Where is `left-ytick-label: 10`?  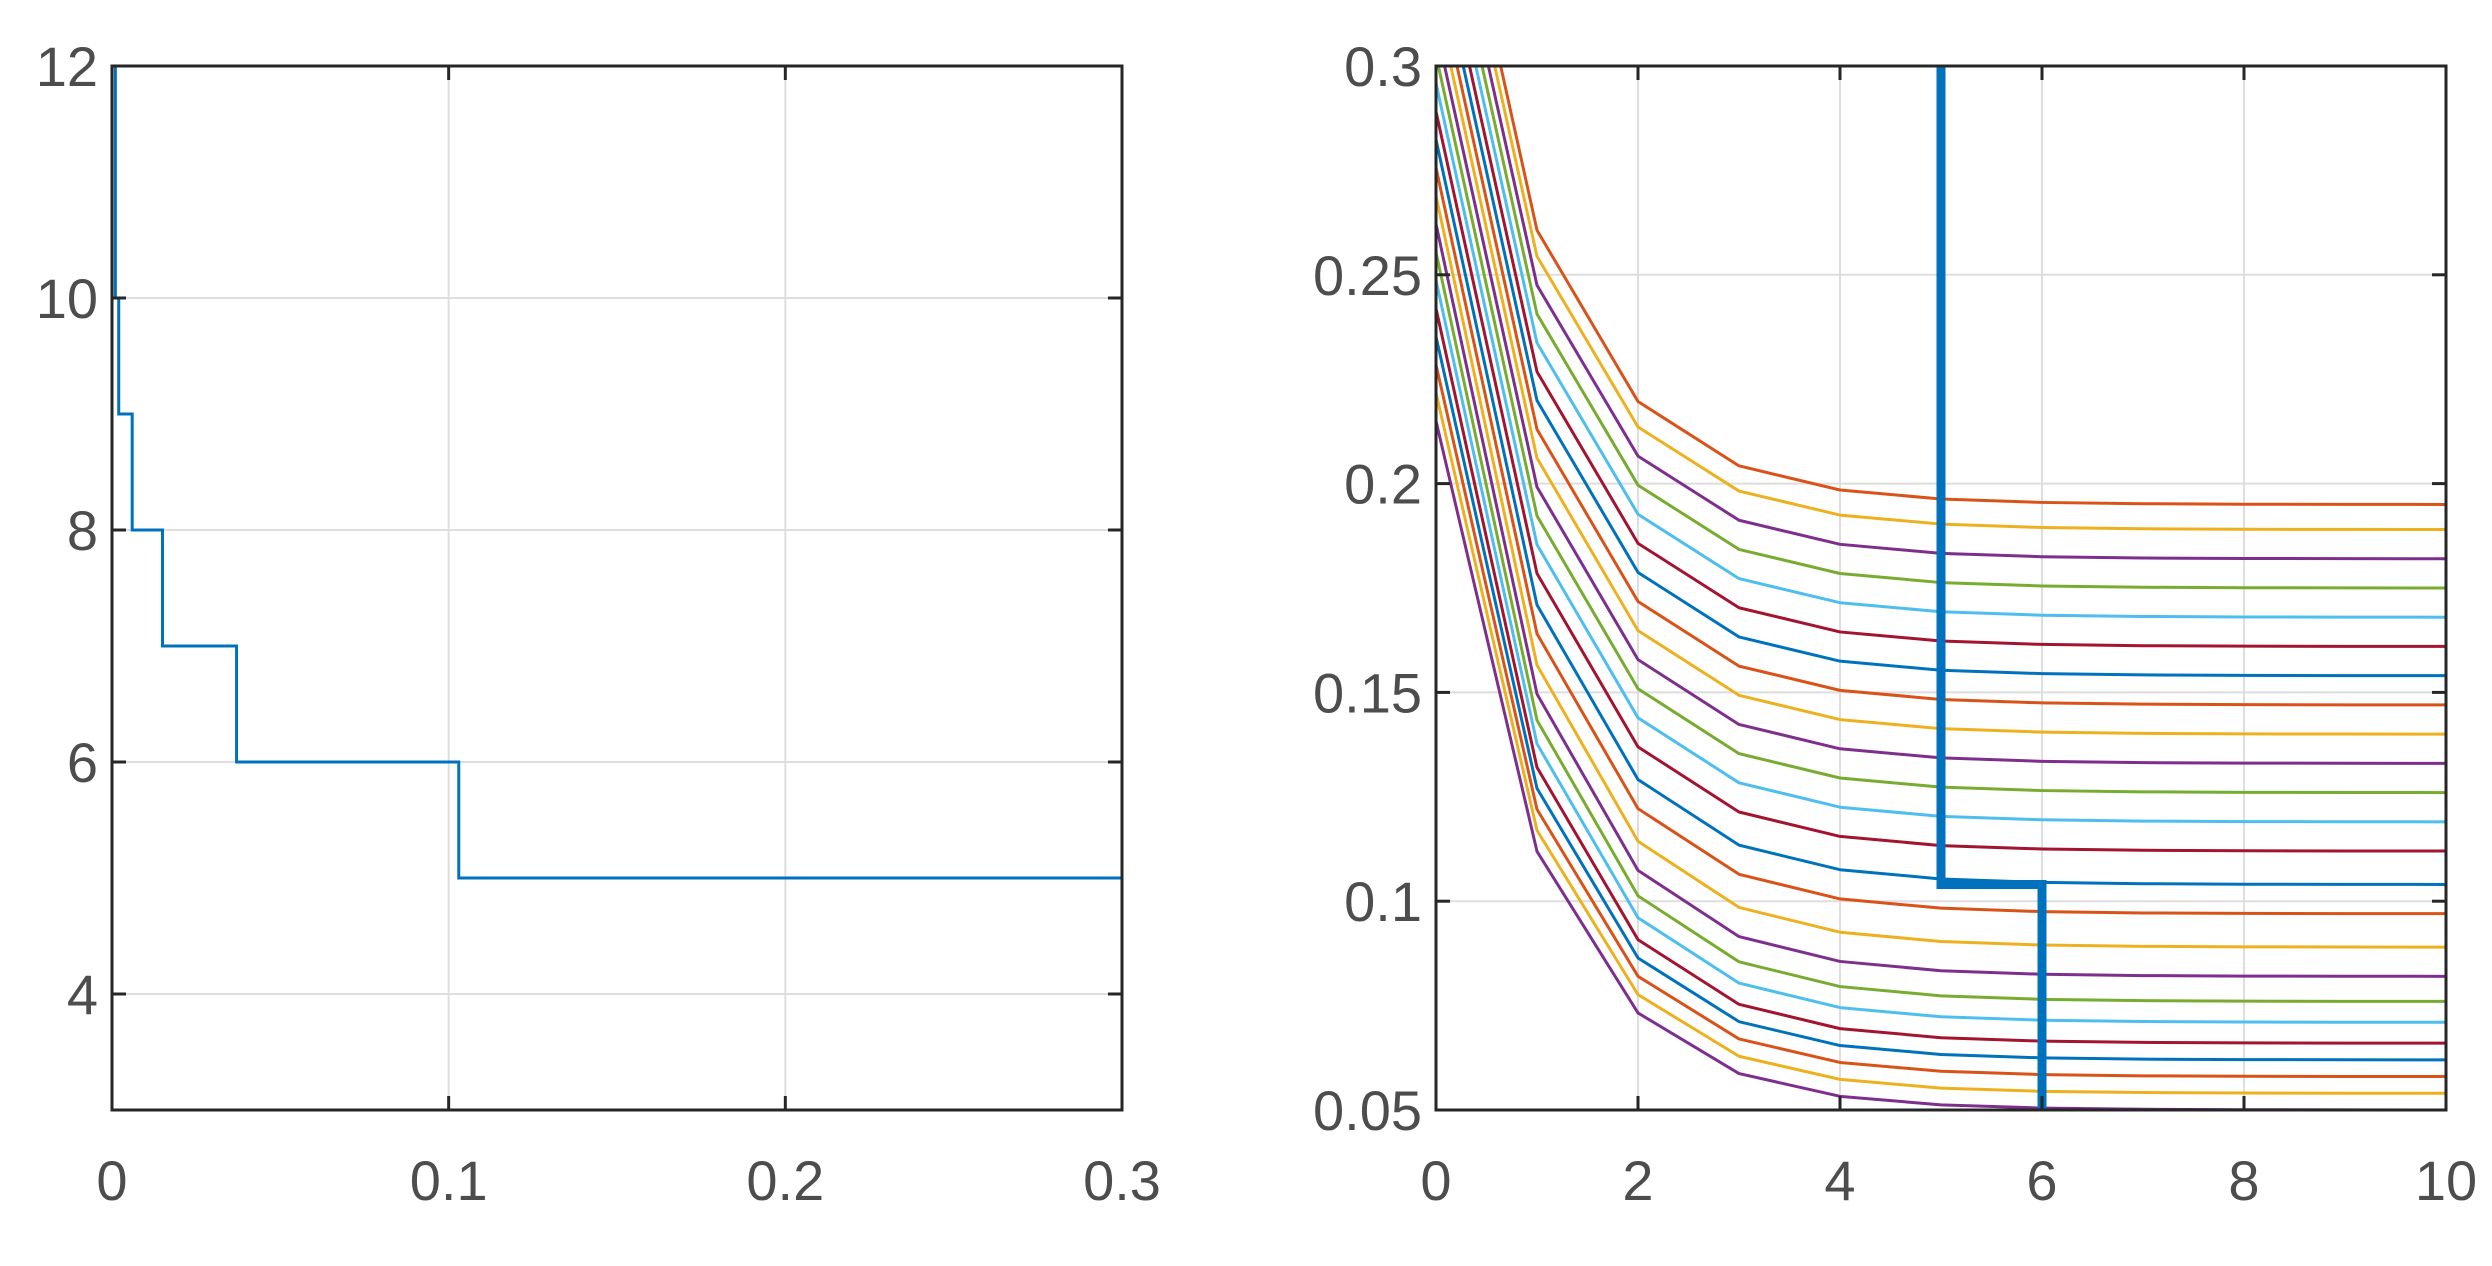
left-ytick-label: 10 is located at coordinates (67, 298).